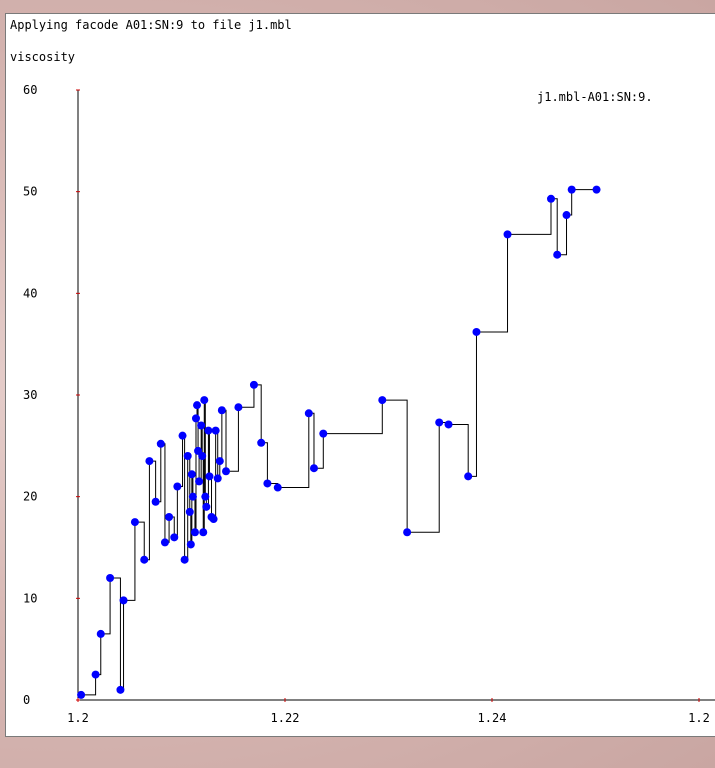  Describe the element at coordinates (30, 293) in the screenshot. I see `y-tick-label: 40` at that location.